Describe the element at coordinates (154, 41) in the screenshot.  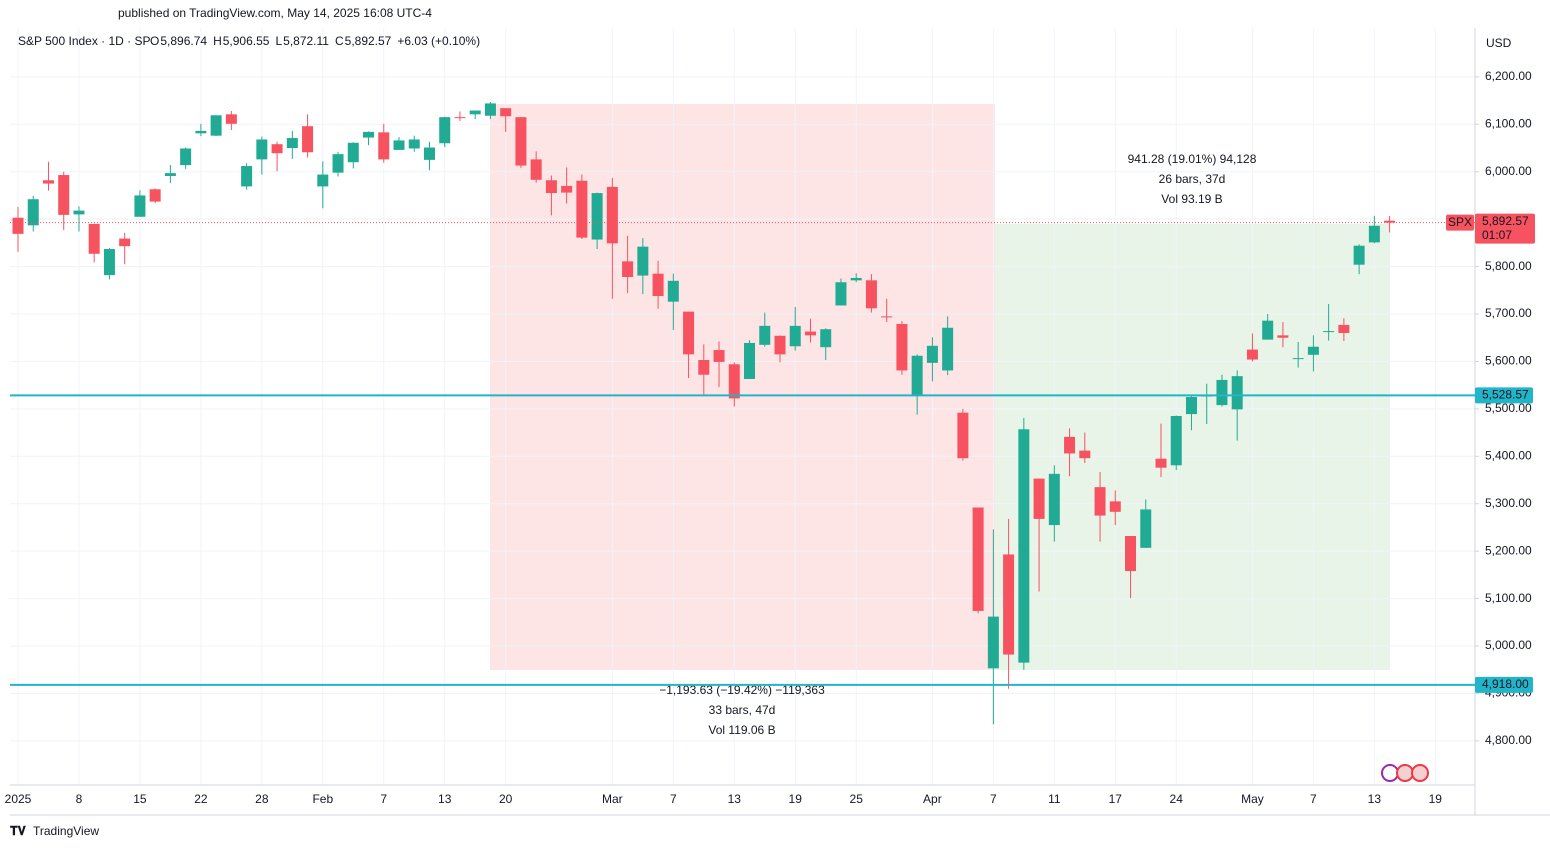
I see `ohlc-key: O` at that location.